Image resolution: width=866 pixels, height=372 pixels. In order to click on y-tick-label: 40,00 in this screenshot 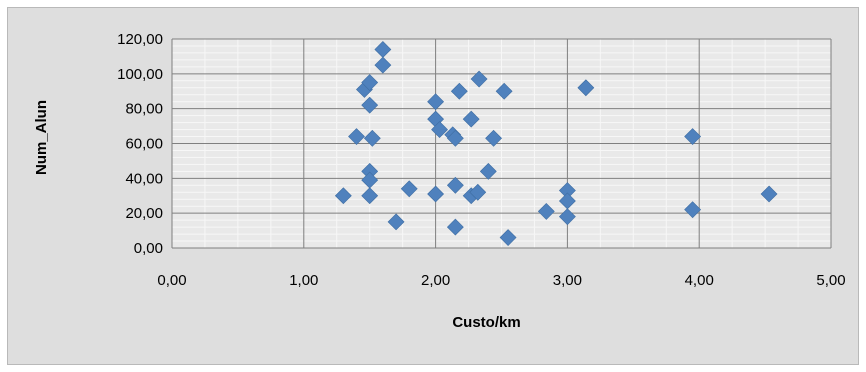, I will do `click(144, 178)`.